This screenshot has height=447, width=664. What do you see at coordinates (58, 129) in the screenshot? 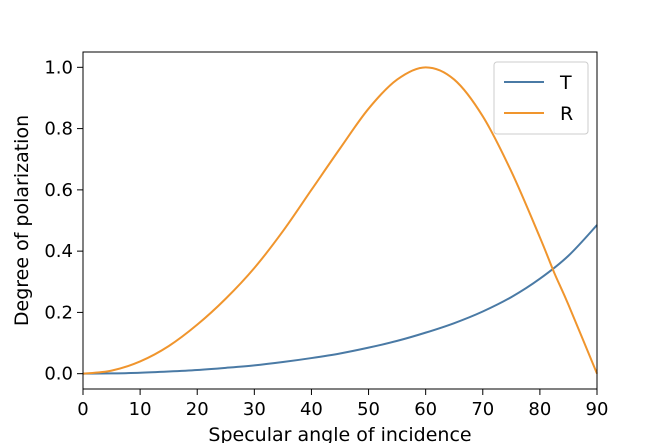
I see `y-tick-label: 0.8` at bounding box center [58, 129].